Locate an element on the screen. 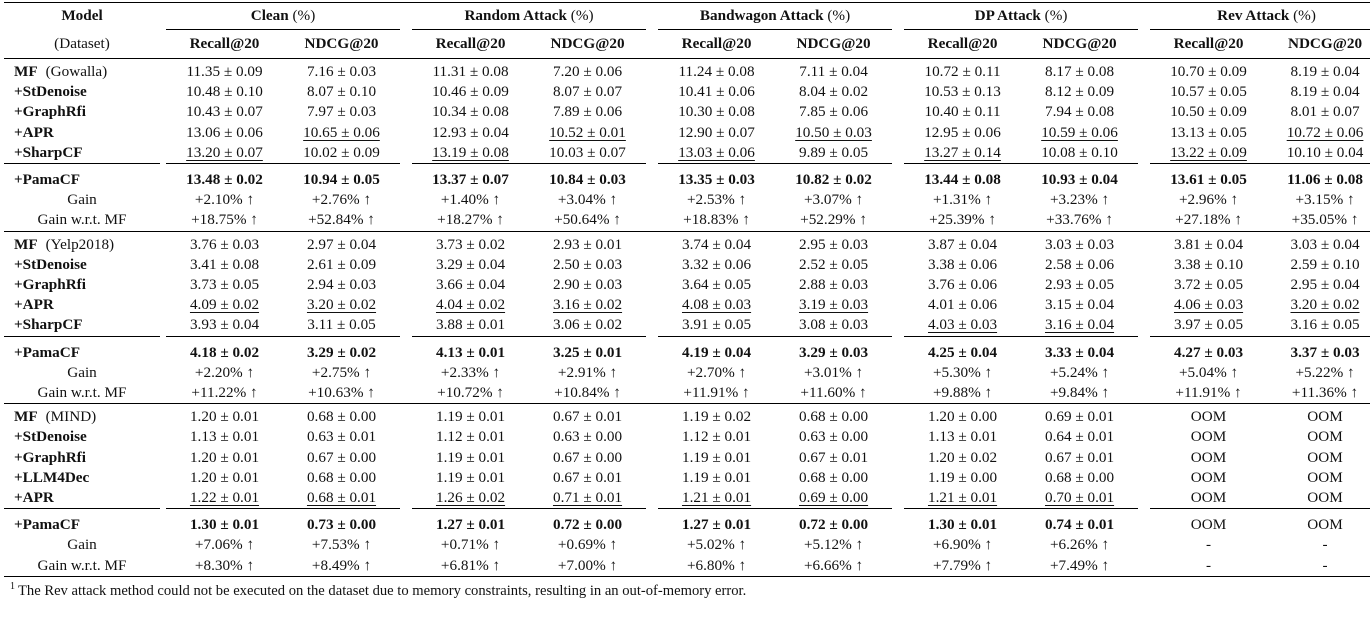 This screenshot has width=1370, height=639. table-cell: 0.67 ± 0.00 is located at coordinates (587, 458).